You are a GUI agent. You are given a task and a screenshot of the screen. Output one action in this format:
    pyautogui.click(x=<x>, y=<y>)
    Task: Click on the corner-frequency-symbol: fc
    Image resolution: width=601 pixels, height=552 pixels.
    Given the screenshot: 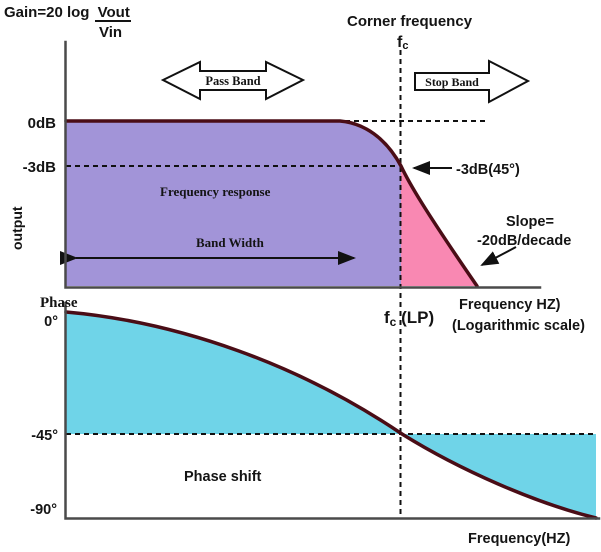 What is the action you would take?
    pyautogui.click(x=402, y=43)
    